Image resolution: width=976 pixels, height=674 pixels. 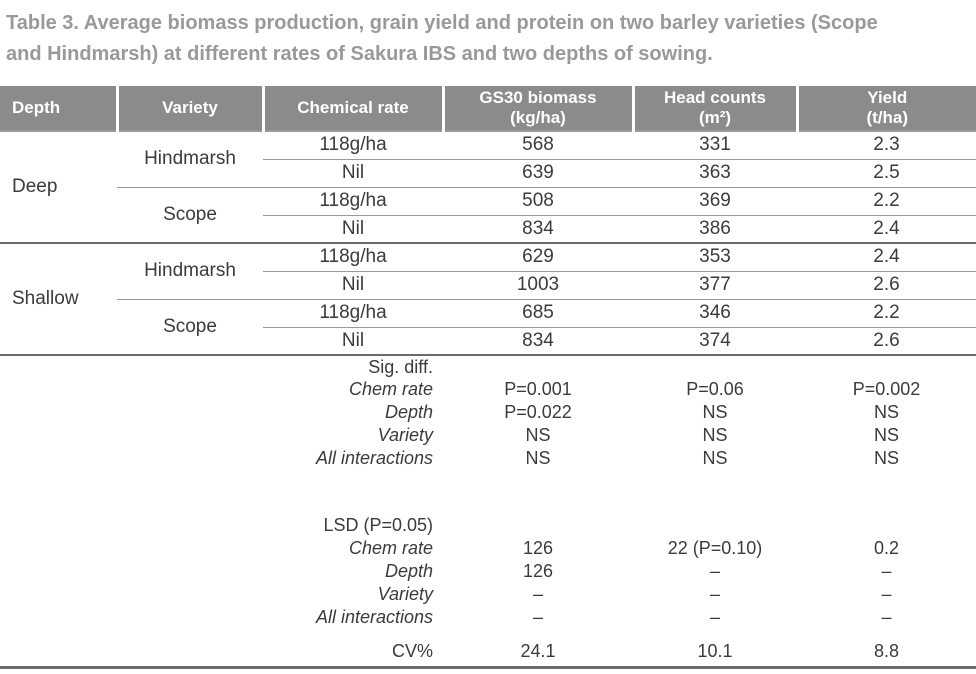 I want to click on col-header-variety: Variety, so click(x=189, y=109).